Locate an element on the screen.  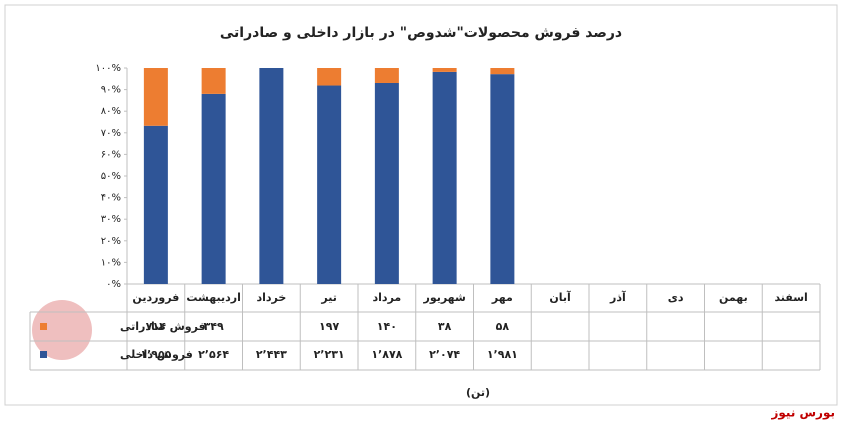
table-value: ۵۸ is located at coordinates (503, 326).